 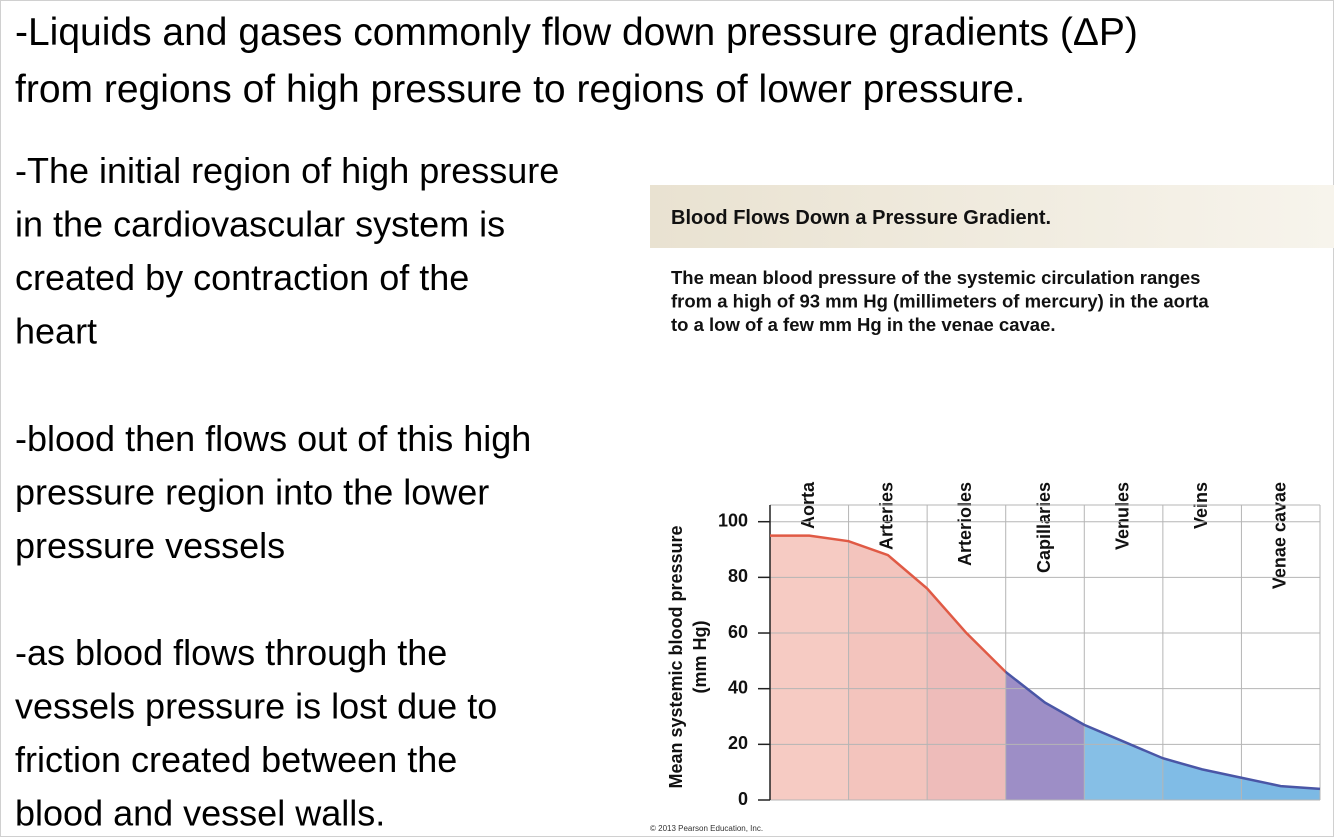 I want to click on category-label: Venae cavae, so click(x=1279, y=535).